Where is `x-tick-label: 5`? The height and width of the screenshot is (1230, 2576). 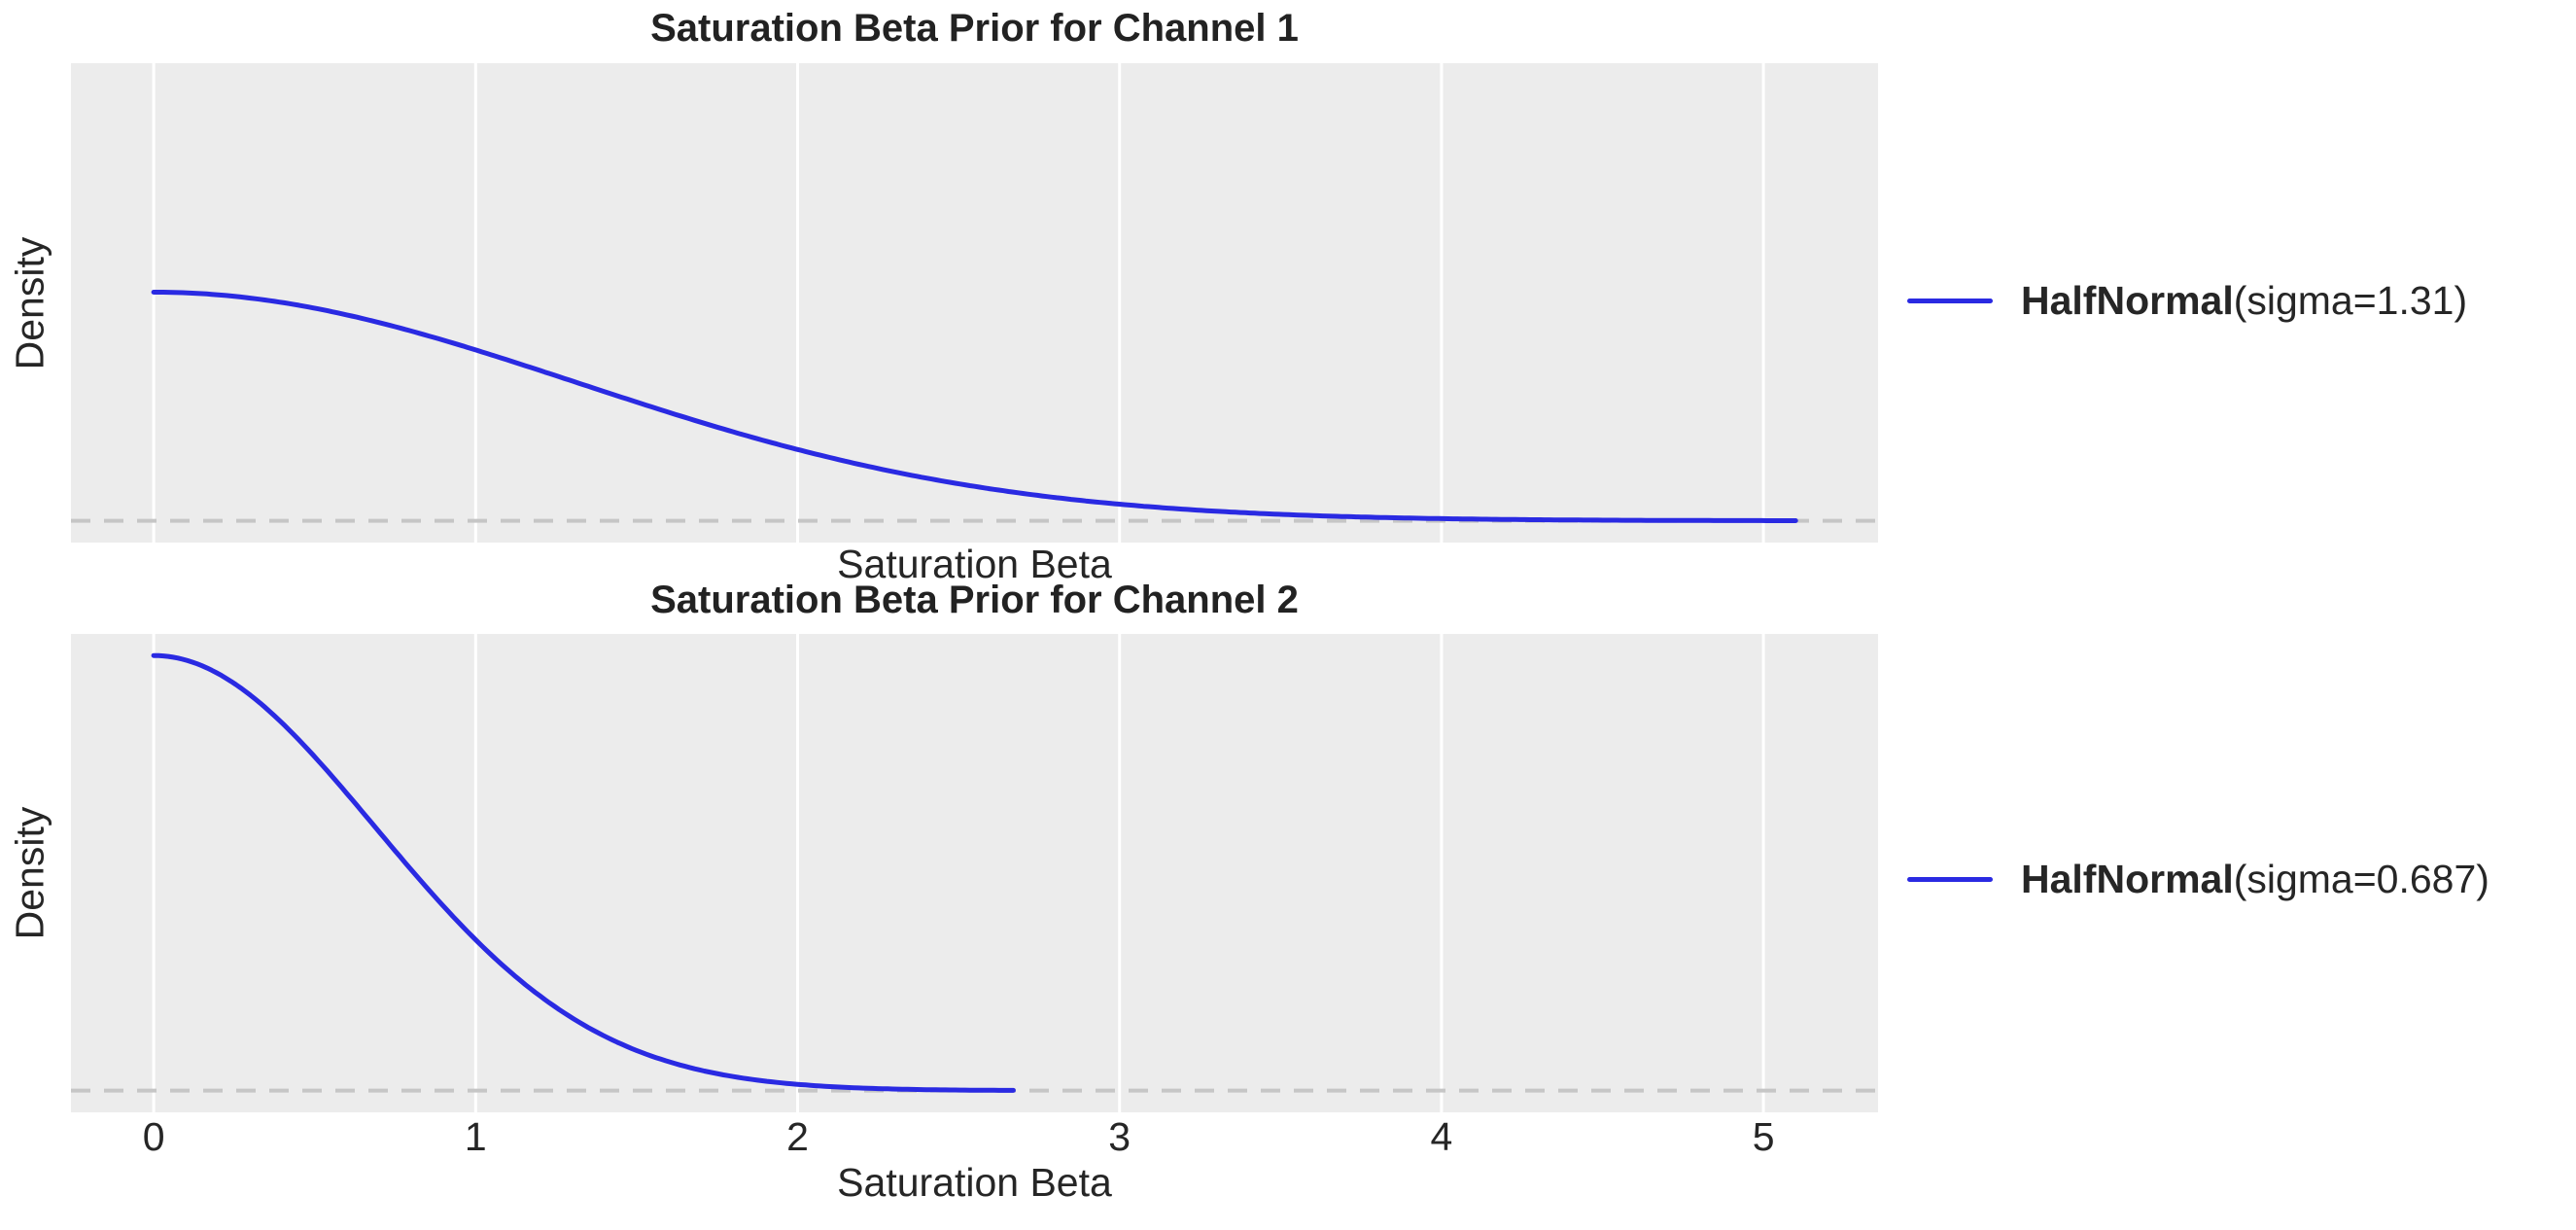
x-tick-label: 5 is located at coordinates (1764, 1137).